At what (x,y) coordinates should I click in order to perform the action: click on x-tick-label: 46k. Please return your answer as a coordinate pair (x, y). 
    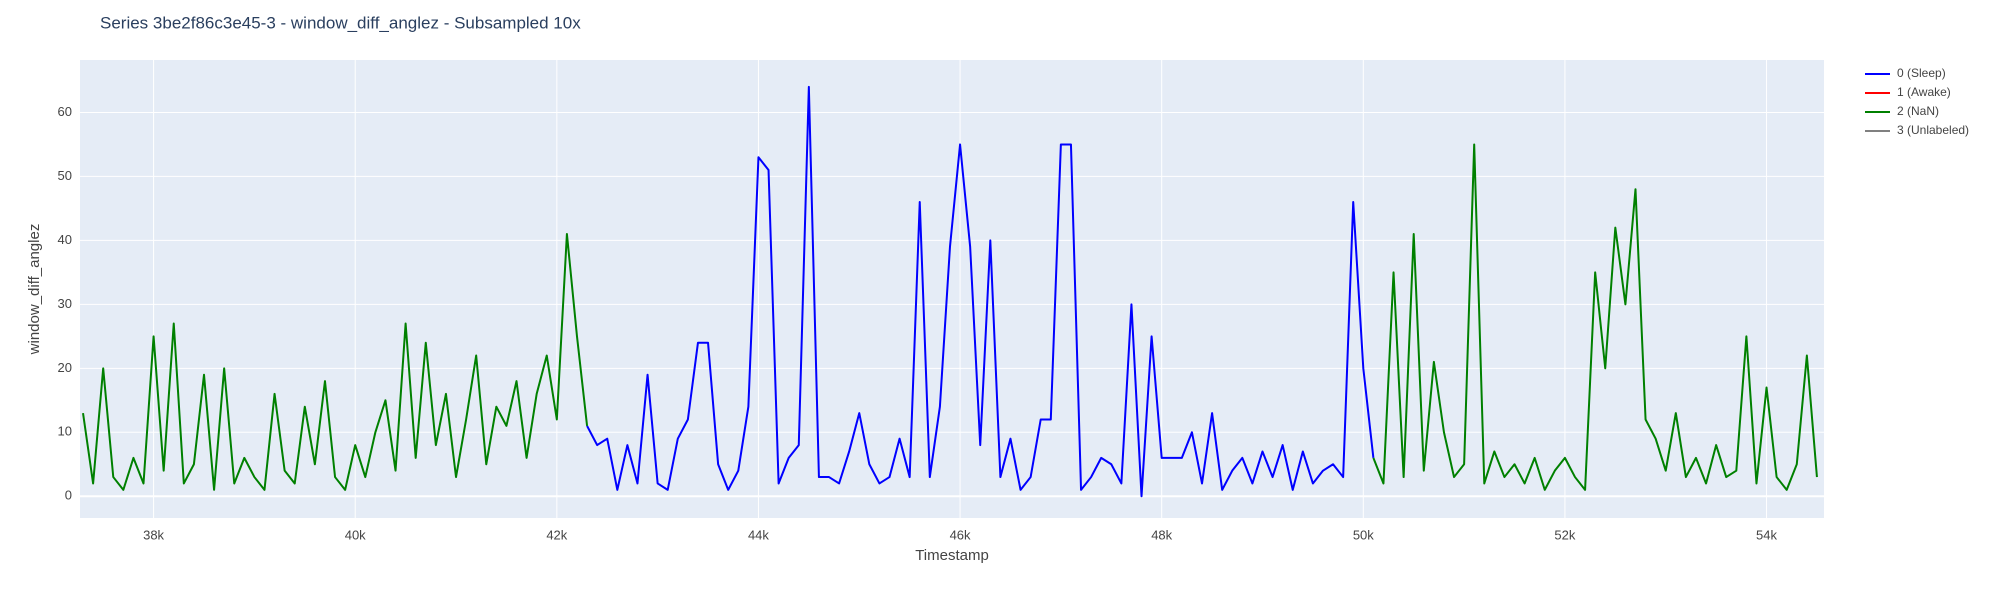
    Looking at the image, I should click on (960, 534).